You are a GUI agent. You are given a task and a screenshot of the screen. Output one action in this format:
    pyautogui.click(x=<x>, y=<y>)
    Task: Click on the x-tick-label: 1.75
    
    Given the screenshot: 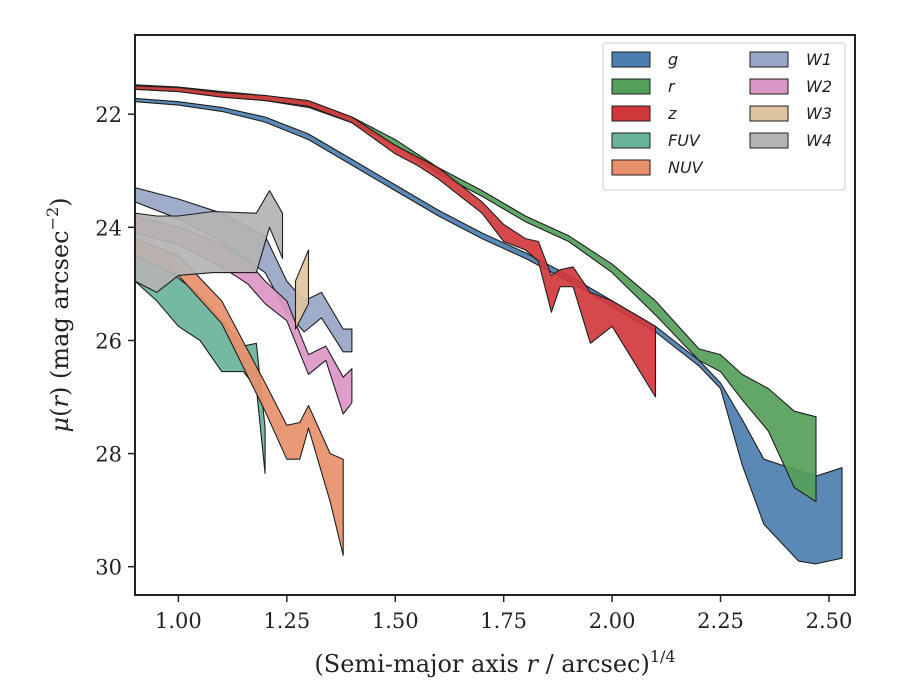 What is the action you would take?
    pyautogui.click(x=503, y=621)
    